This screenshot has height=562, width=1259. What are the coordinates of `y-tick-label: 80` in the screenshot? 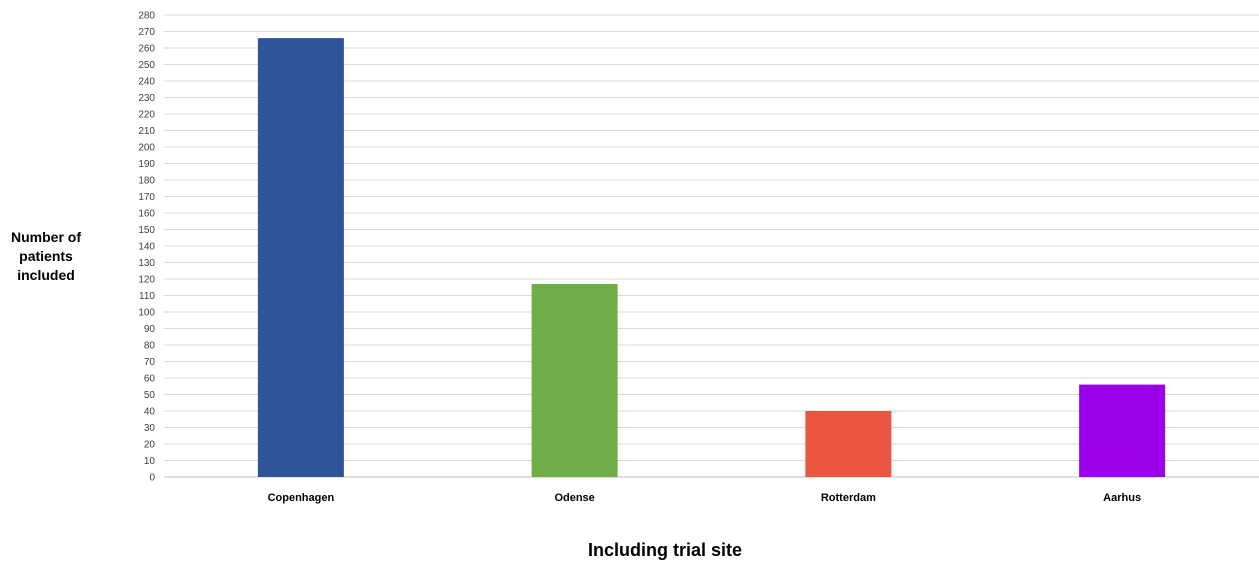 It's located at (150, 346).